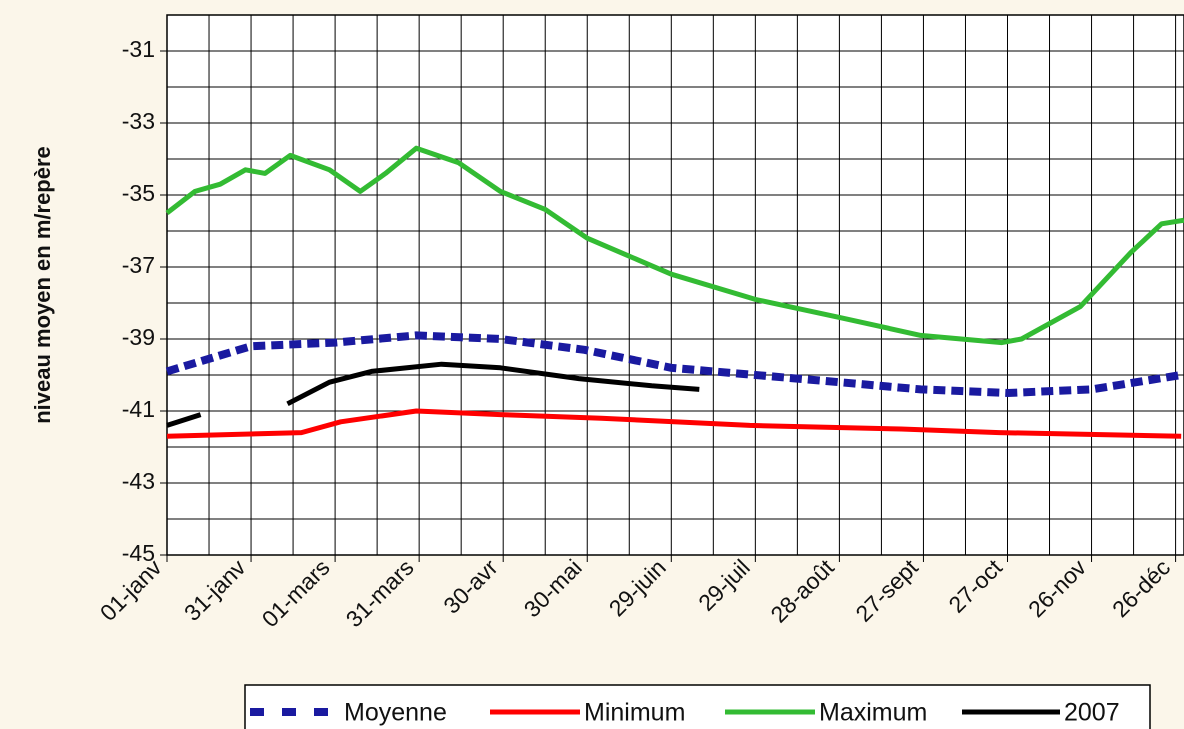 Image resolution: width=1184 pixels, height=729 pixels. I want to click on y-tick-label: -39, so click(138, 337).